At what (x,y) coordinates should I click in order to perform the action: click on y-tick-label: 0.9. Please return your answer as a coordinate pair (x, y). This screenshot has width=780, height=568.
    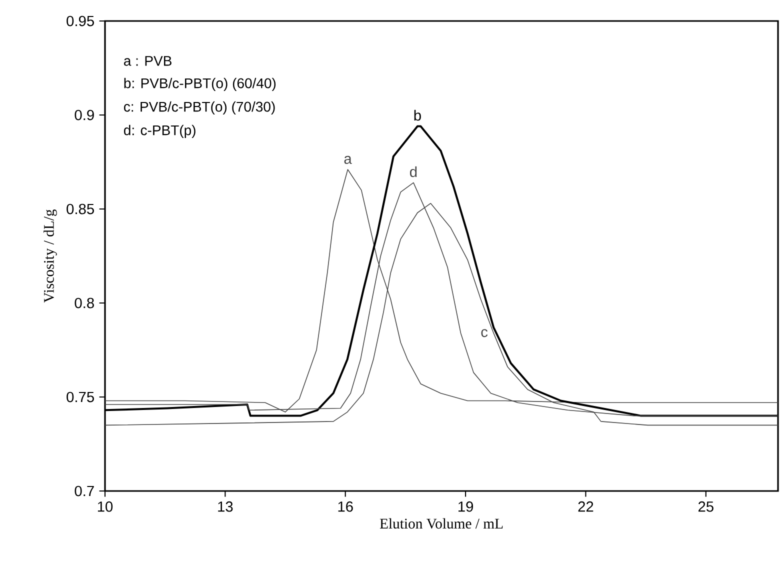
    Looking at the image, I should click on (84, 115).